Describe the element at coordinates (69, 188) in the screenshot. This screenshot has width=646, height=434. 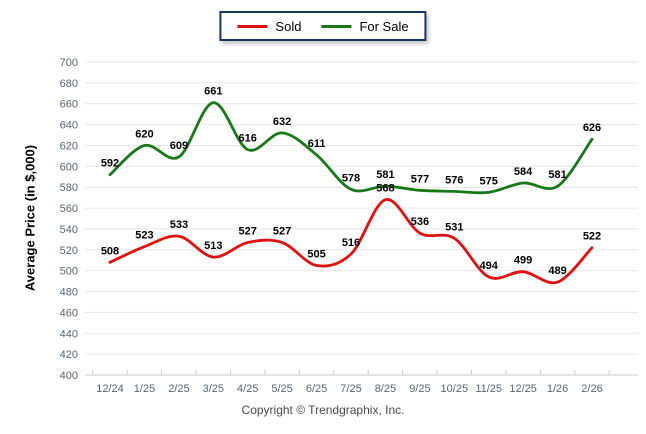
I see `y-tick-label: 580` at that location.